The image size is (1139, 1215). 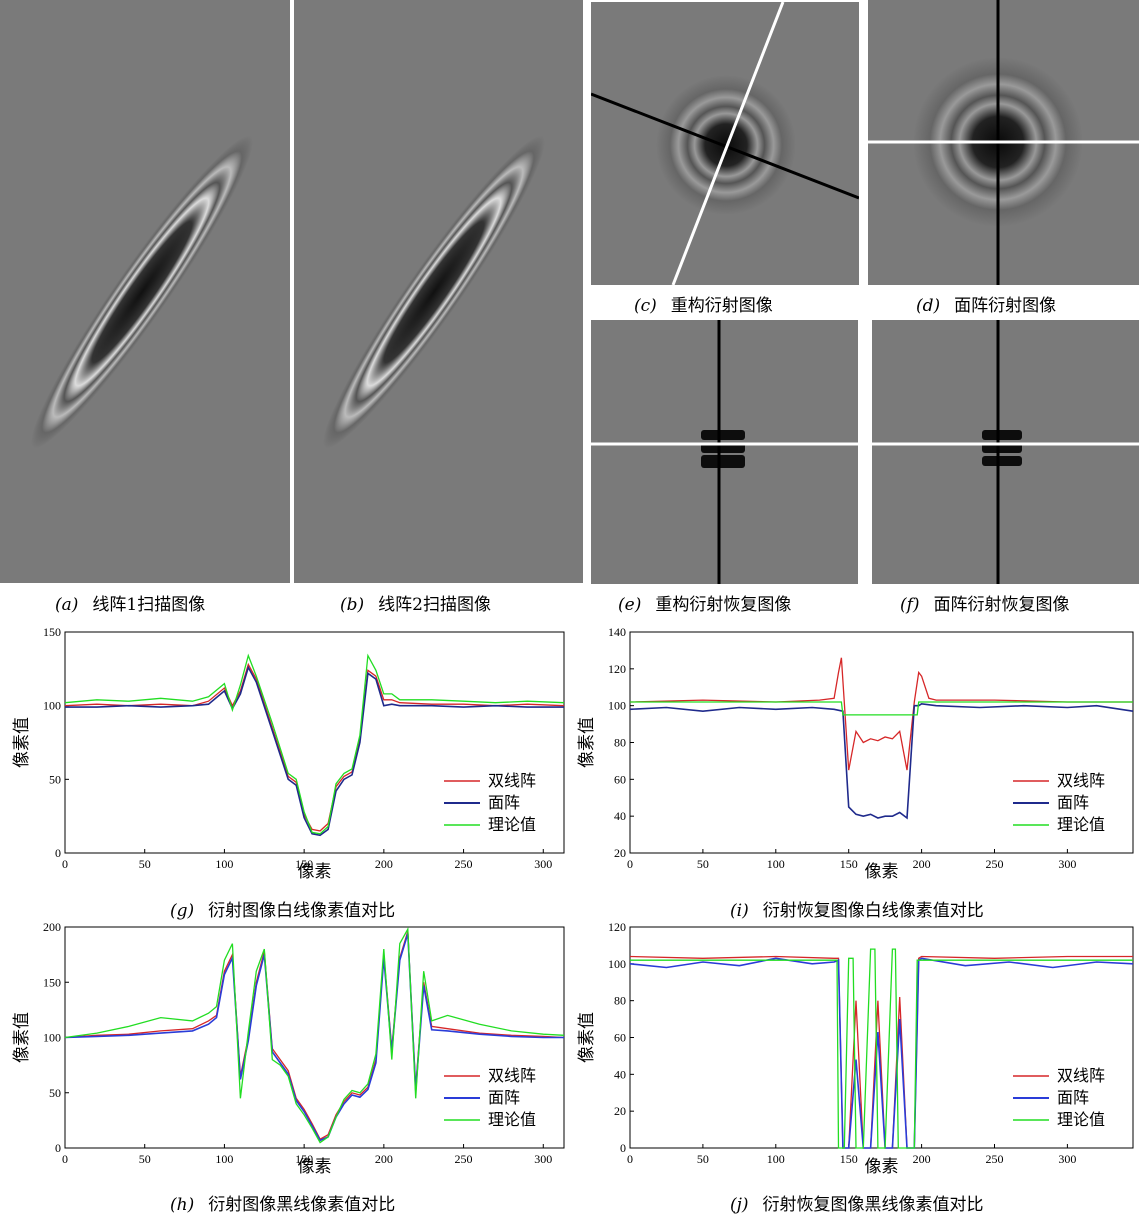 What do you see at coordinates (882, 1166) in the screenshot?
I see `chart-j-x-axis-label: 像素` at bounding box center [882, 1166].